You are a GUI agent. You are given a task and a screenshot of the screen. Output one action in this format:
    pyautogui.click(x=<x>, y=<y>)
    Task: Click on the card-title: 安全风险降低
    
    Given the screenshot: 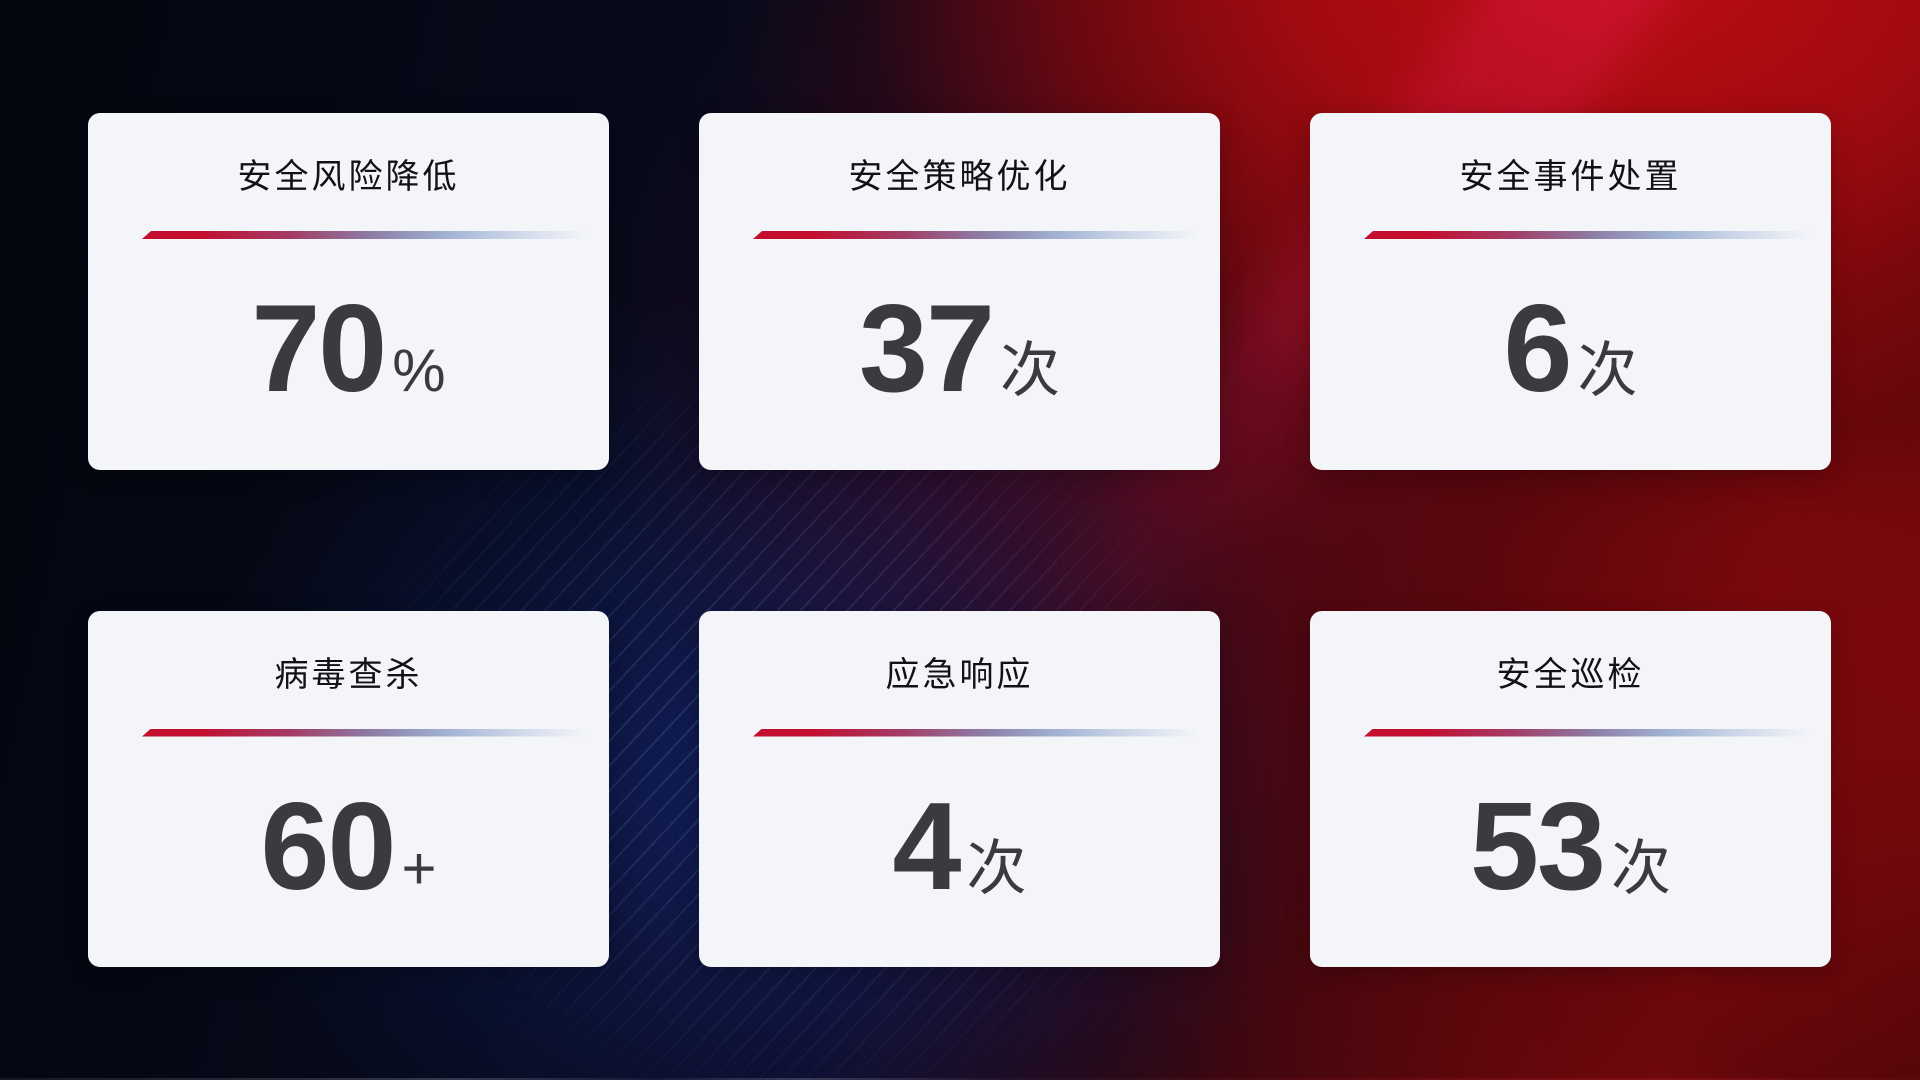 What is the action you would take?
    pyautogui.click(x=348, y=177)
    